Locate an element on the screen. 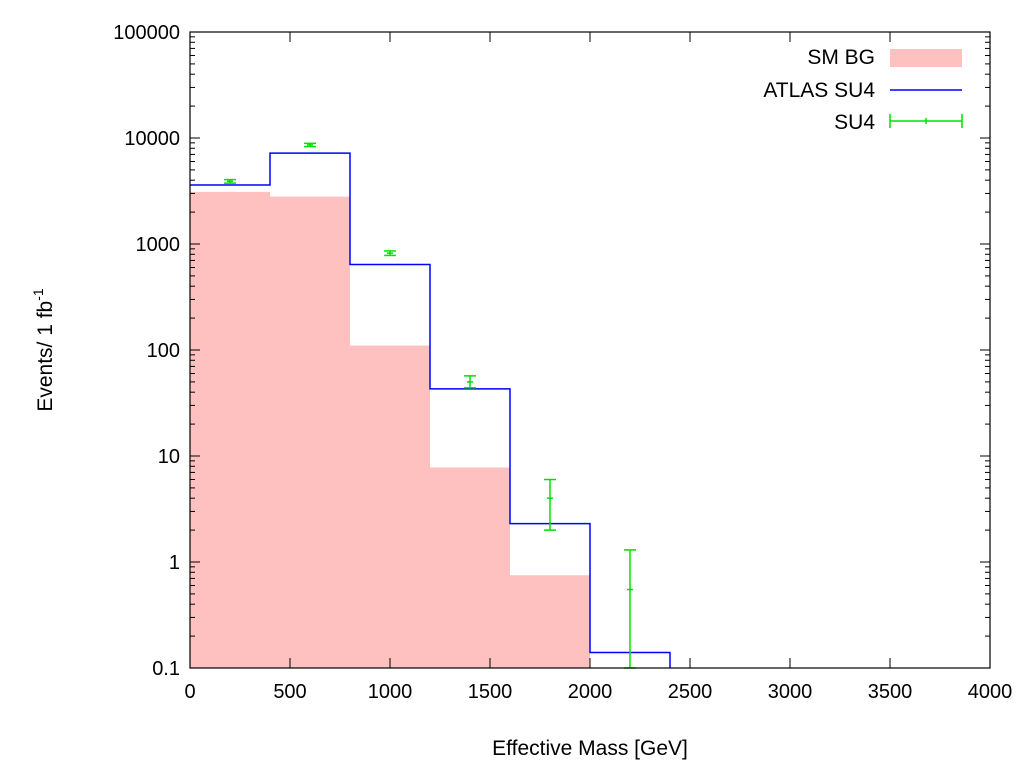 This screenshot has width=1028, height=768. y-tick-labels: 0.1 1 10 100 1000 10000 100000 is located at coordinates (146, 351).